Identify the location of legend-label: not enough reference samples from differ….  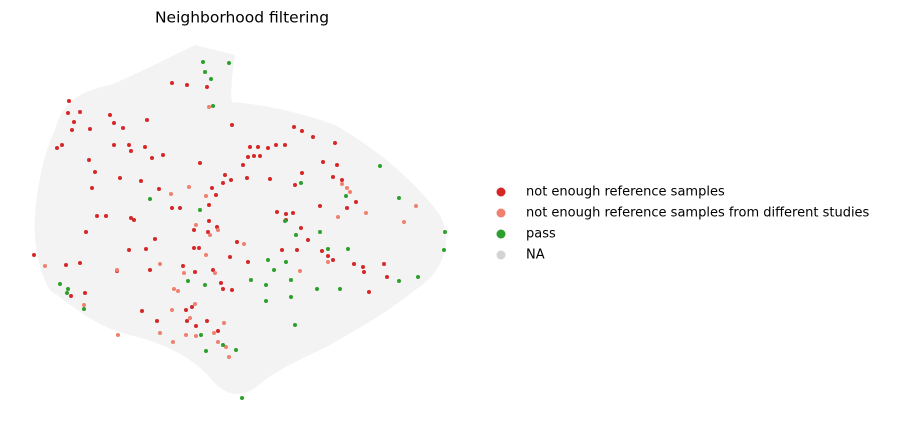
(698, 213).